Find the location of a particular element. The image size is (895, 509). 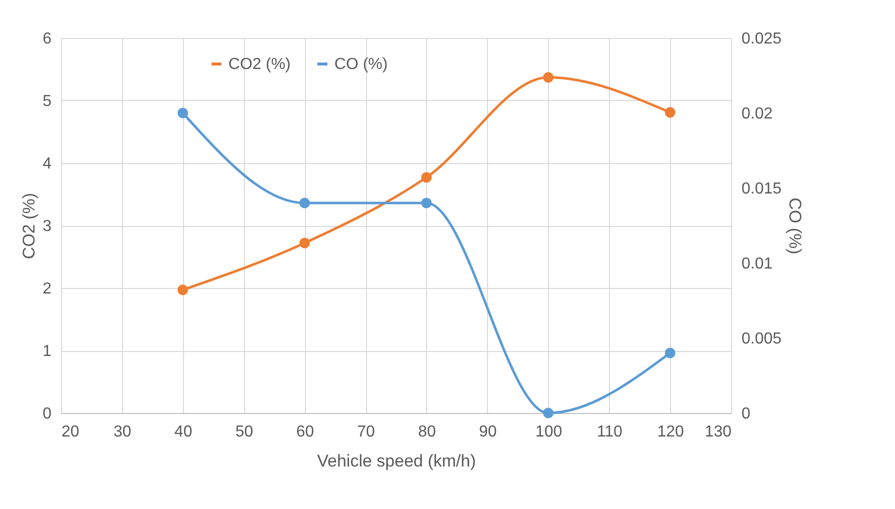

x-tick-label: 120 is located at coordinates (670, 432).